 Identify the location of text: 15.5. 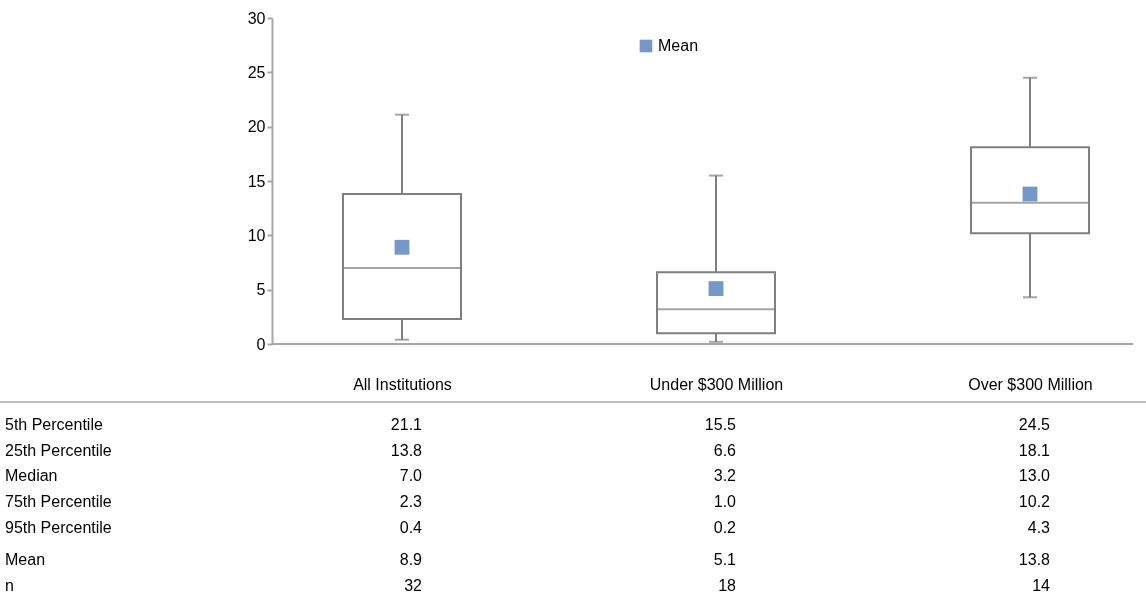
(720, 424).